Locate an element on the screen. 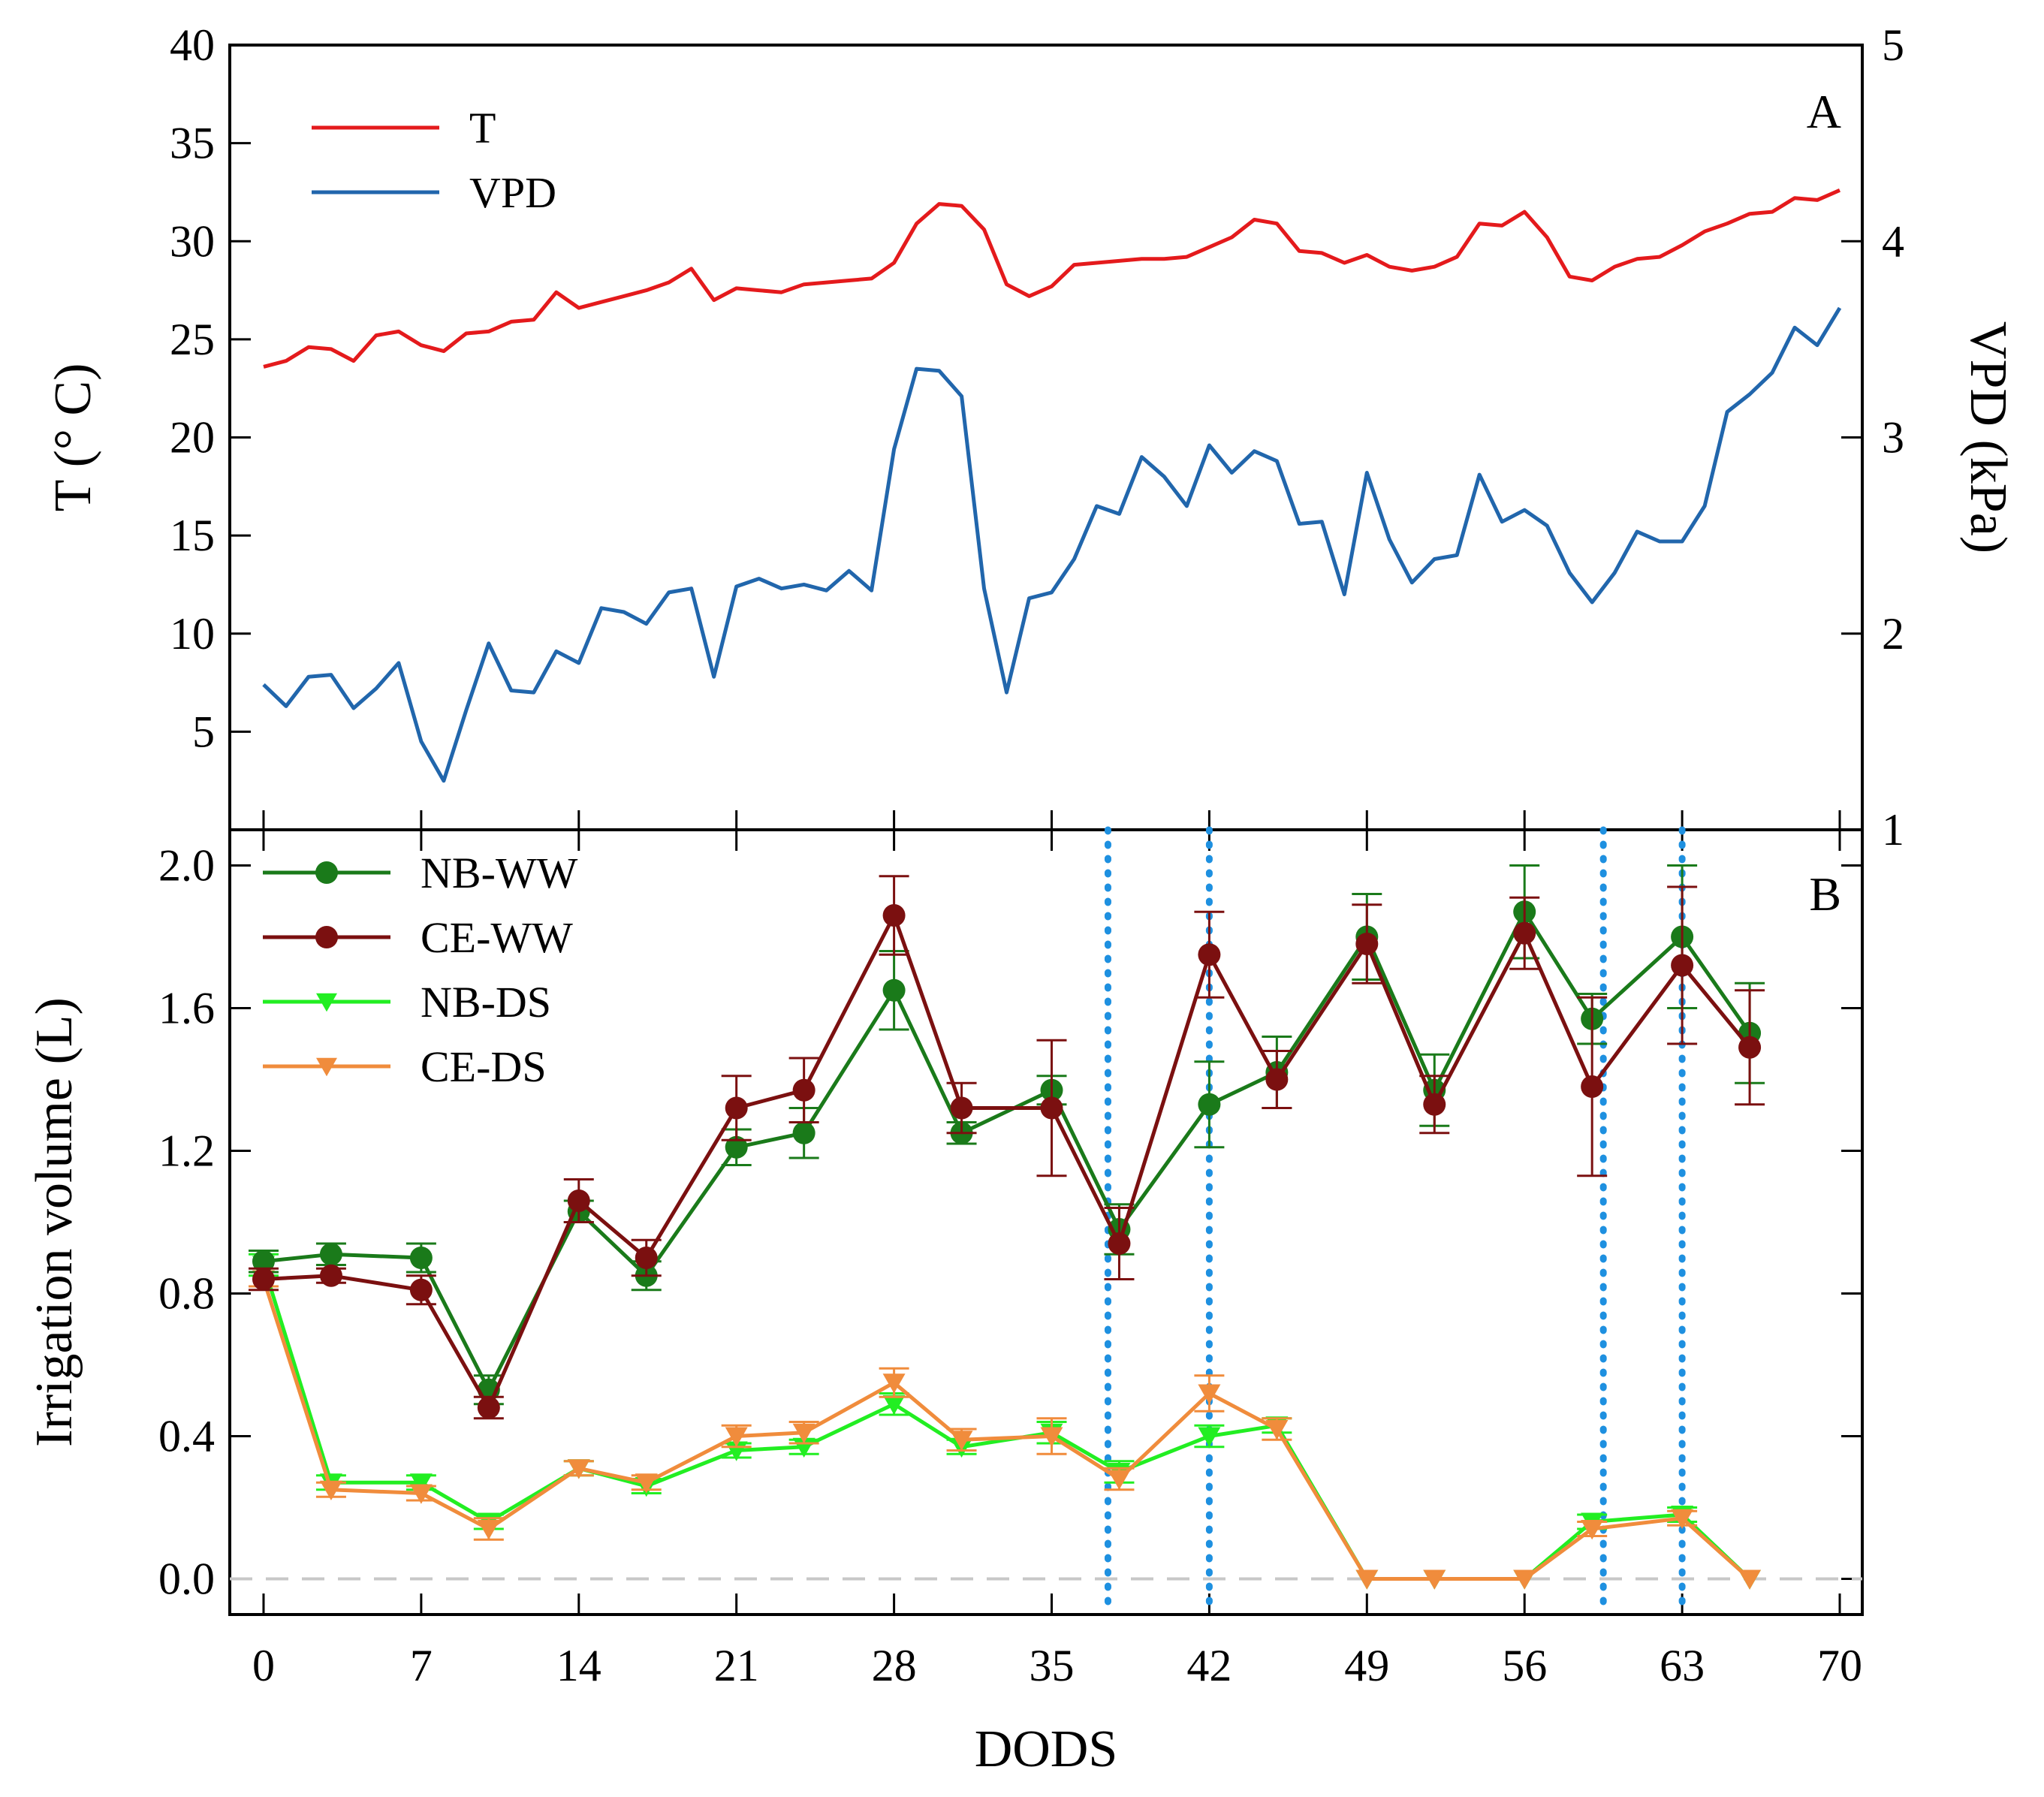 This screenshot has height=1797, width=2044. panel-a-left-axis-title: T (° C) is located at coordinates (73, 437).